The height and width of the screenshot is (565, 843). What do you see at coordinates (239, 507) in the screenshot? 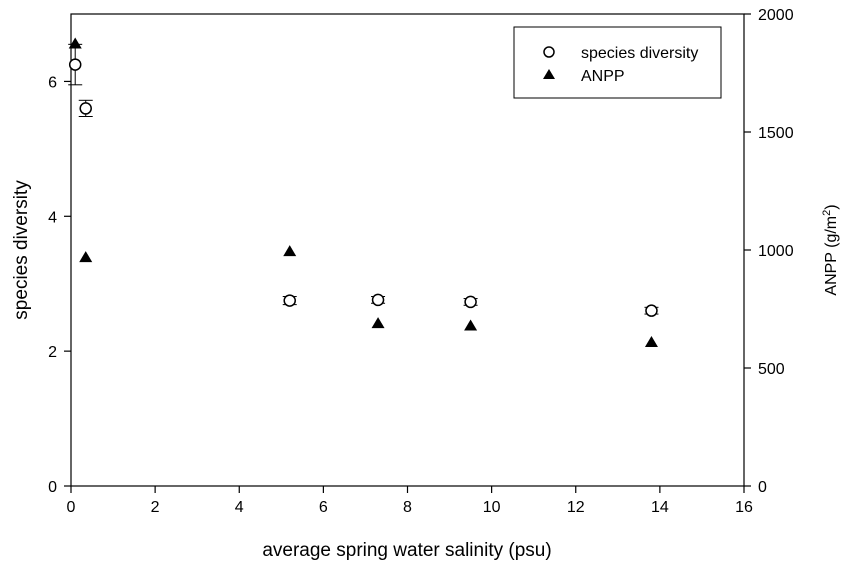
I see `x-tick-label: 4` at bounding box center [239, 507].